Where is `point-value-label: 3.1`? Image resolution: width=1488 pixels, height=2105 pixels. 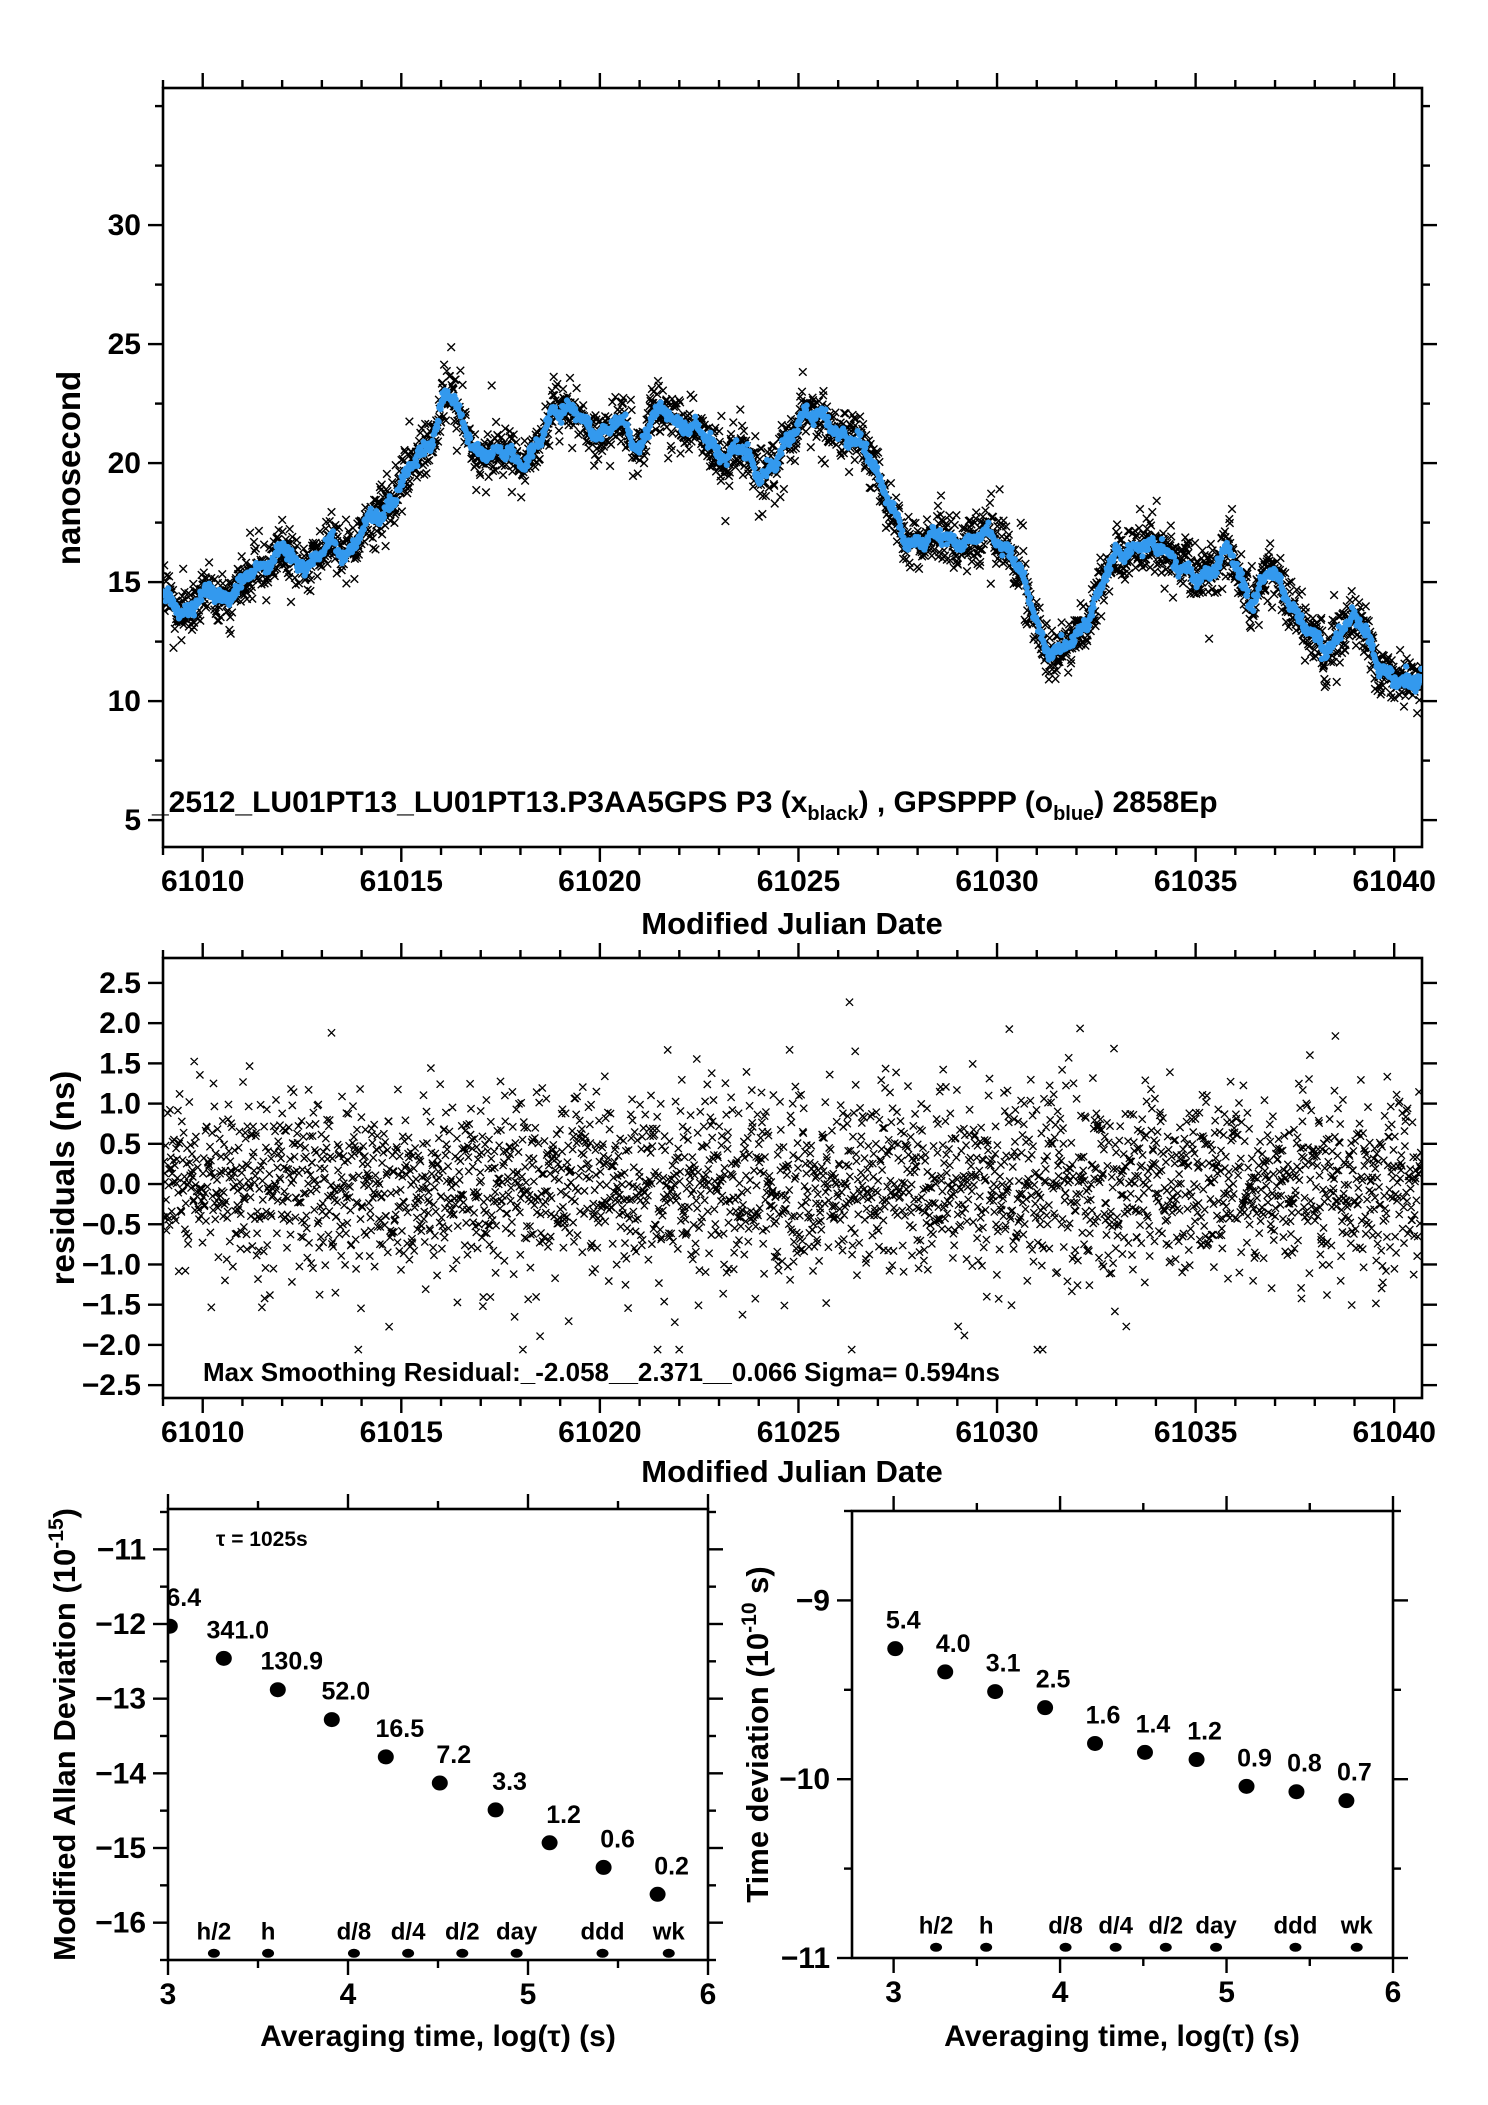 point-value-label: 3.1 is located at coordinates (1003, 1664).